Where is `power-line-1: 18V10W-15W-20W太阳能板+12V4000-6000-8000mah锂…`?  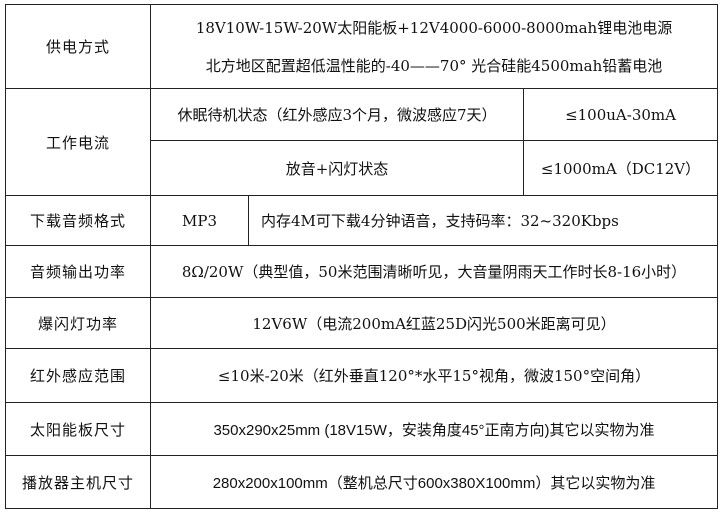
power-line-1: 18V10W-15W-20W太阳能板+12V4000-6000-8000mah锂… is located at coordinates (434, 27).